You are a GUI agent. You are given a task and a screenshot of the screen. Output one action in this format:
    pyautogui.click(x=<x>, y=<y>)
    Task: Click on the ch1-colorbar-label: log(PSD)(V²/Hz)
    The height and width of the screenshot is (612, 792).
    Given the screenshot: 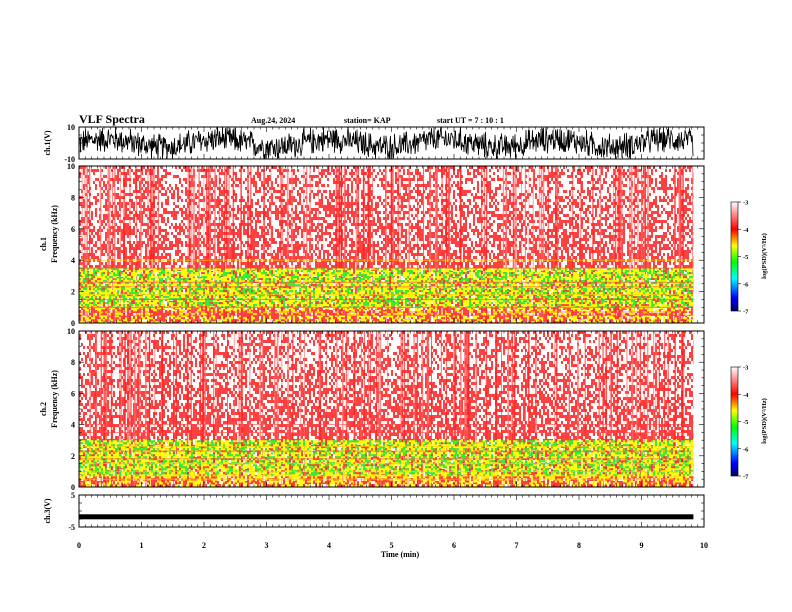 What is the action you would take?
    pyautogui.click(x=764, y=256)
    